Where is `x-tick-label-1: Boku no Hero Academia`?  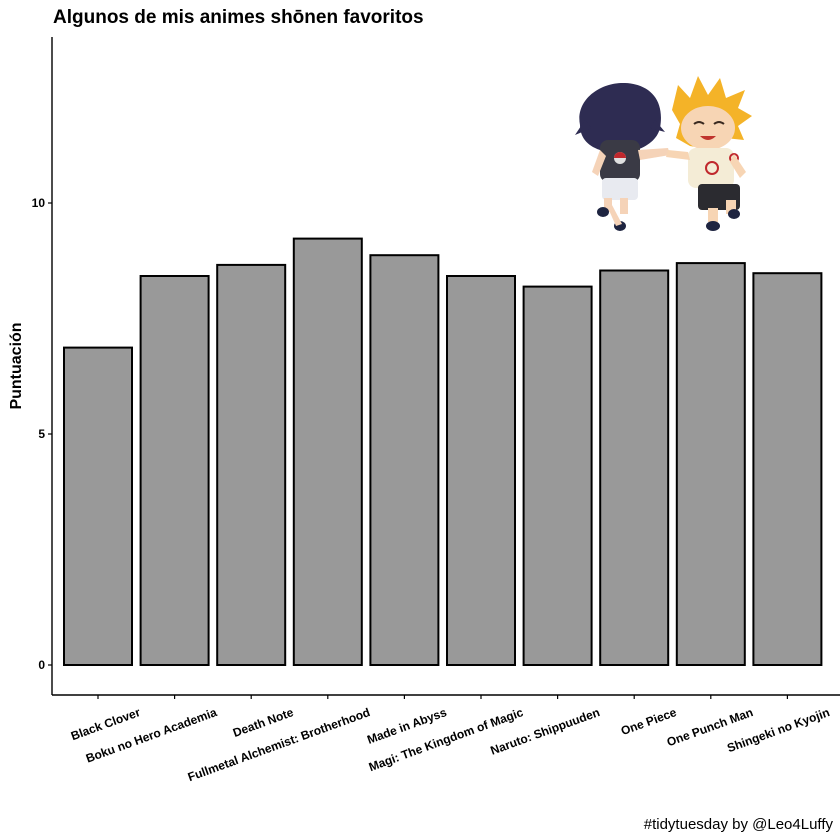
x-tick-label-1: Boku no Hero Academia is located at coordinates (151, 735).